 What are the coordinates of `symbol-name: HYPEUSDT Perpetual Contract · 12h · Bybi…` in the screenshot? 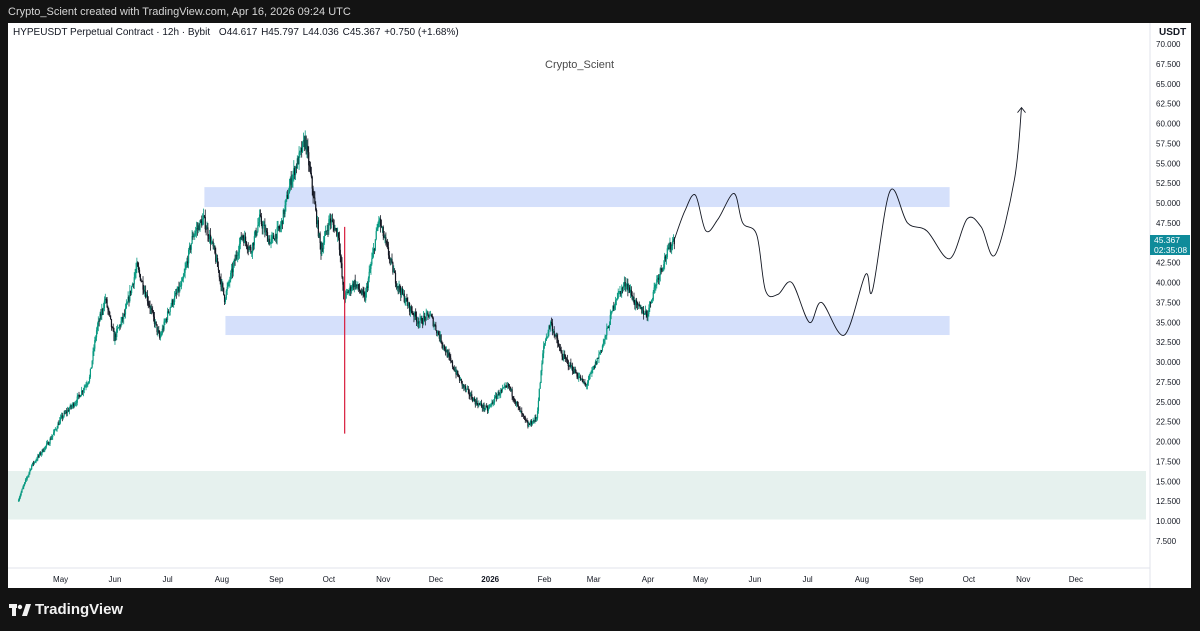 It's located at (112, 32).